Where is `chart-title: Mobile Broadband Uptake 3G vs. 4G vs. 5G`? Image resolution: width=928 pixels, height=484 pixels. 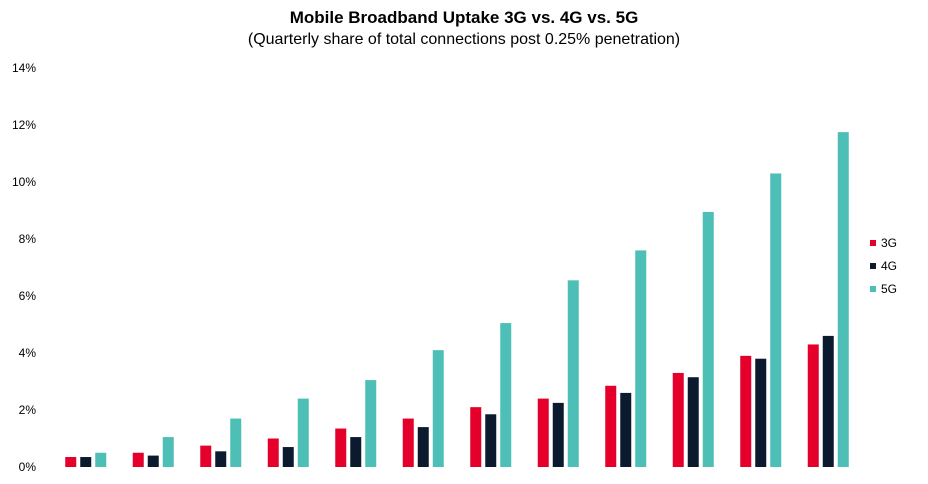
chart-title: Mobile Broadband Uptake 3G vs. 4G vs. 5G is located at coordinates (464, 17).